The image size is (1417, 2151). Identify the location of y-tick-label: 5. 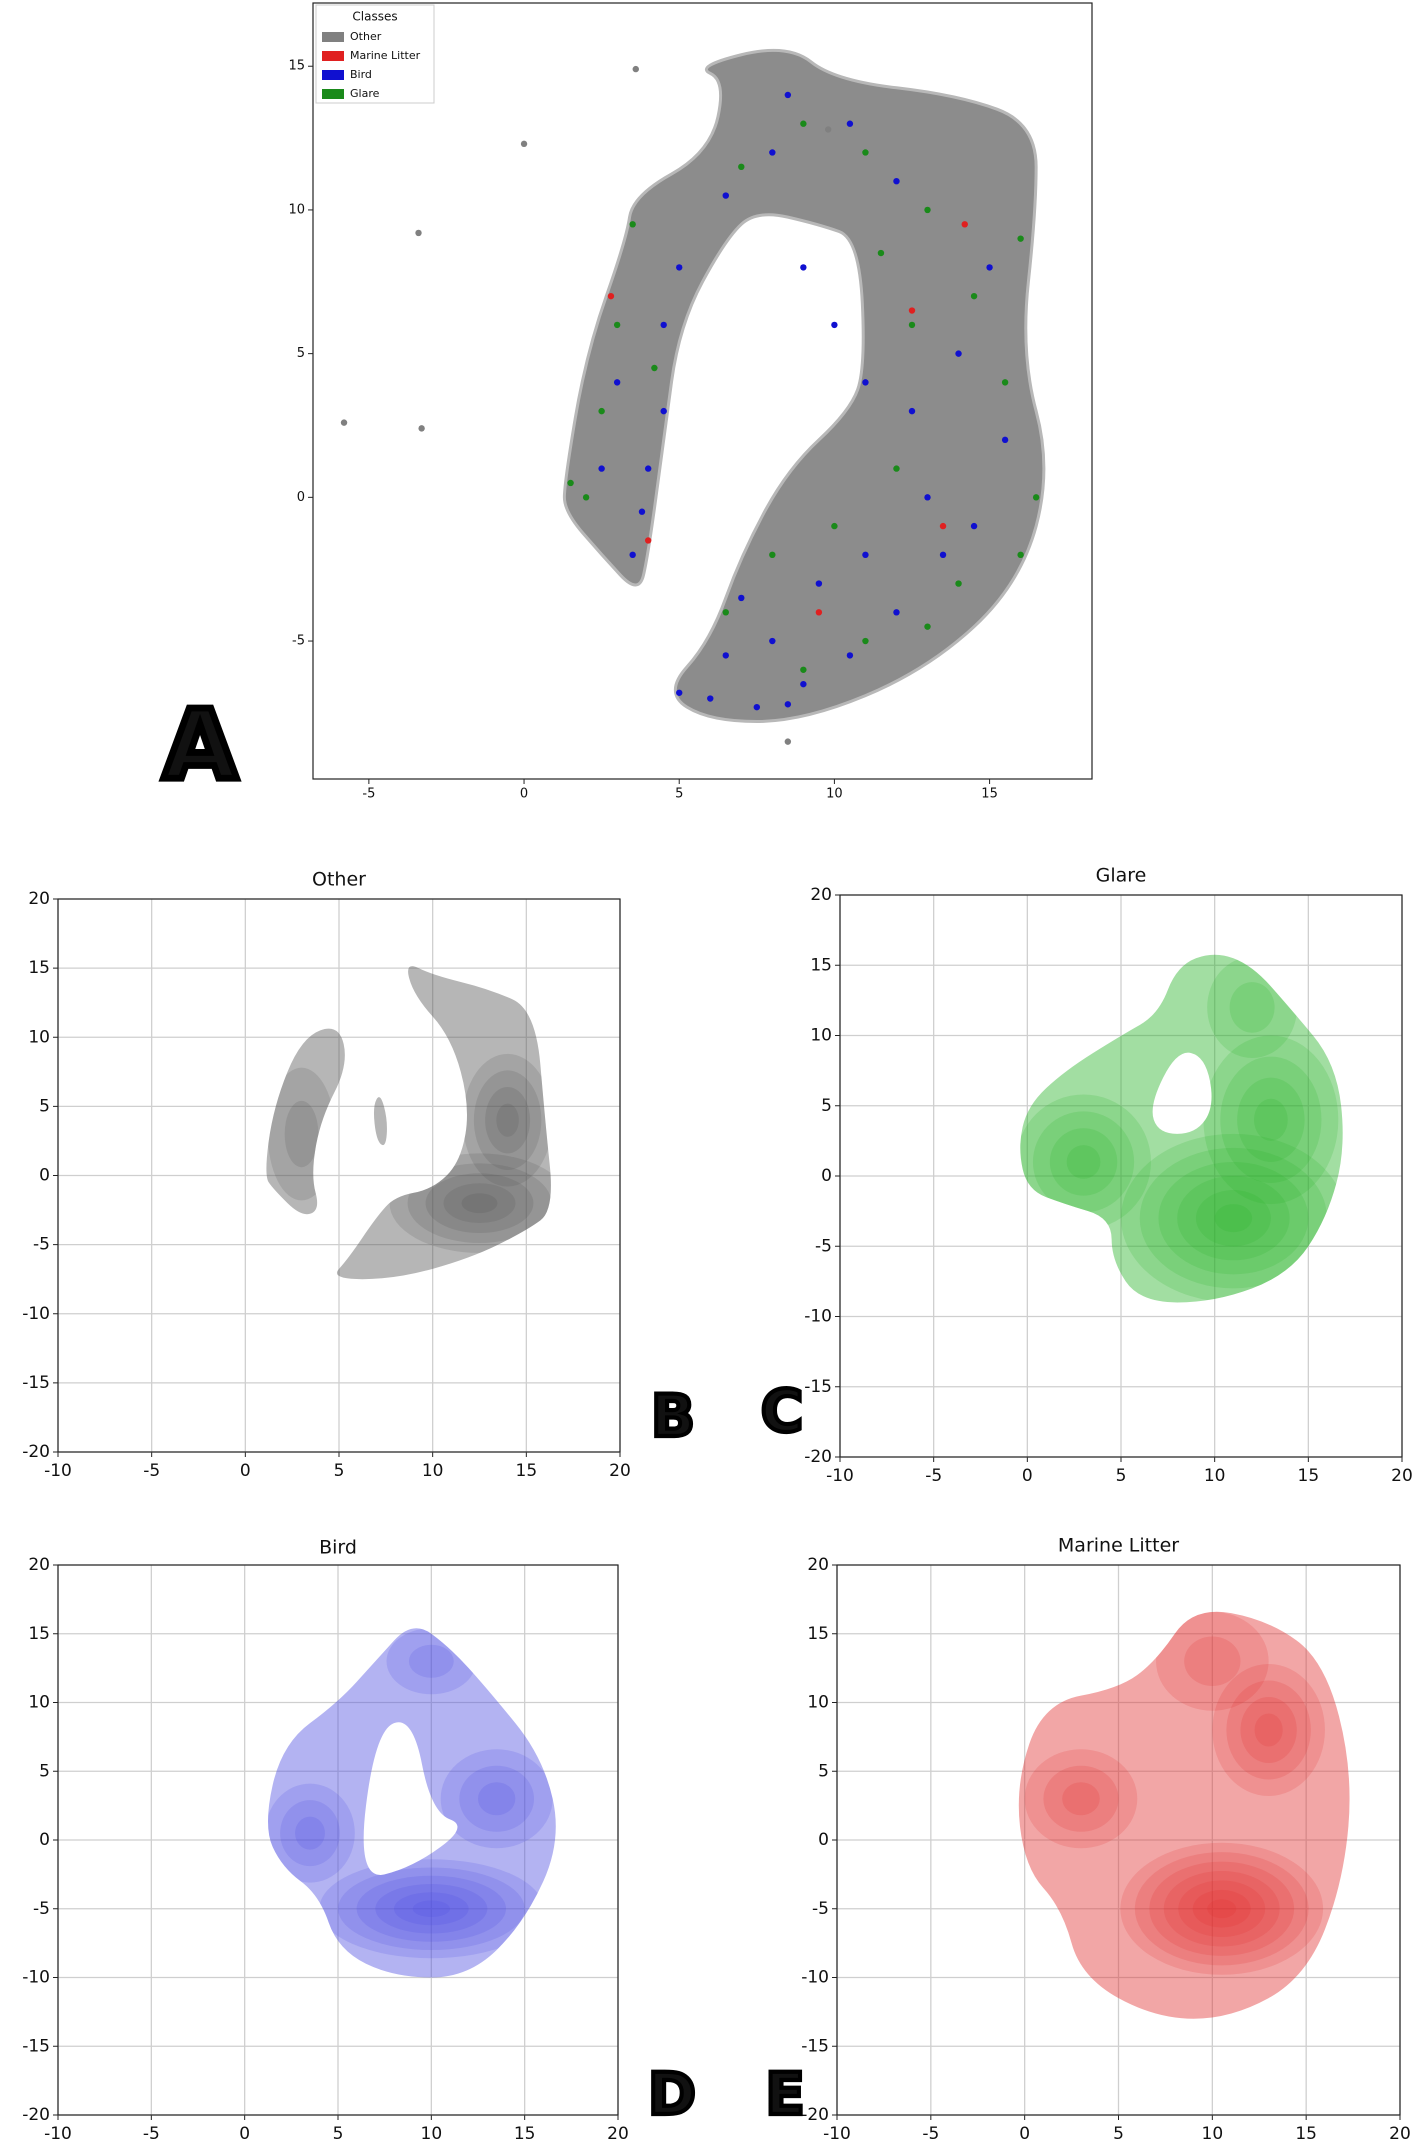
(44, 1106).